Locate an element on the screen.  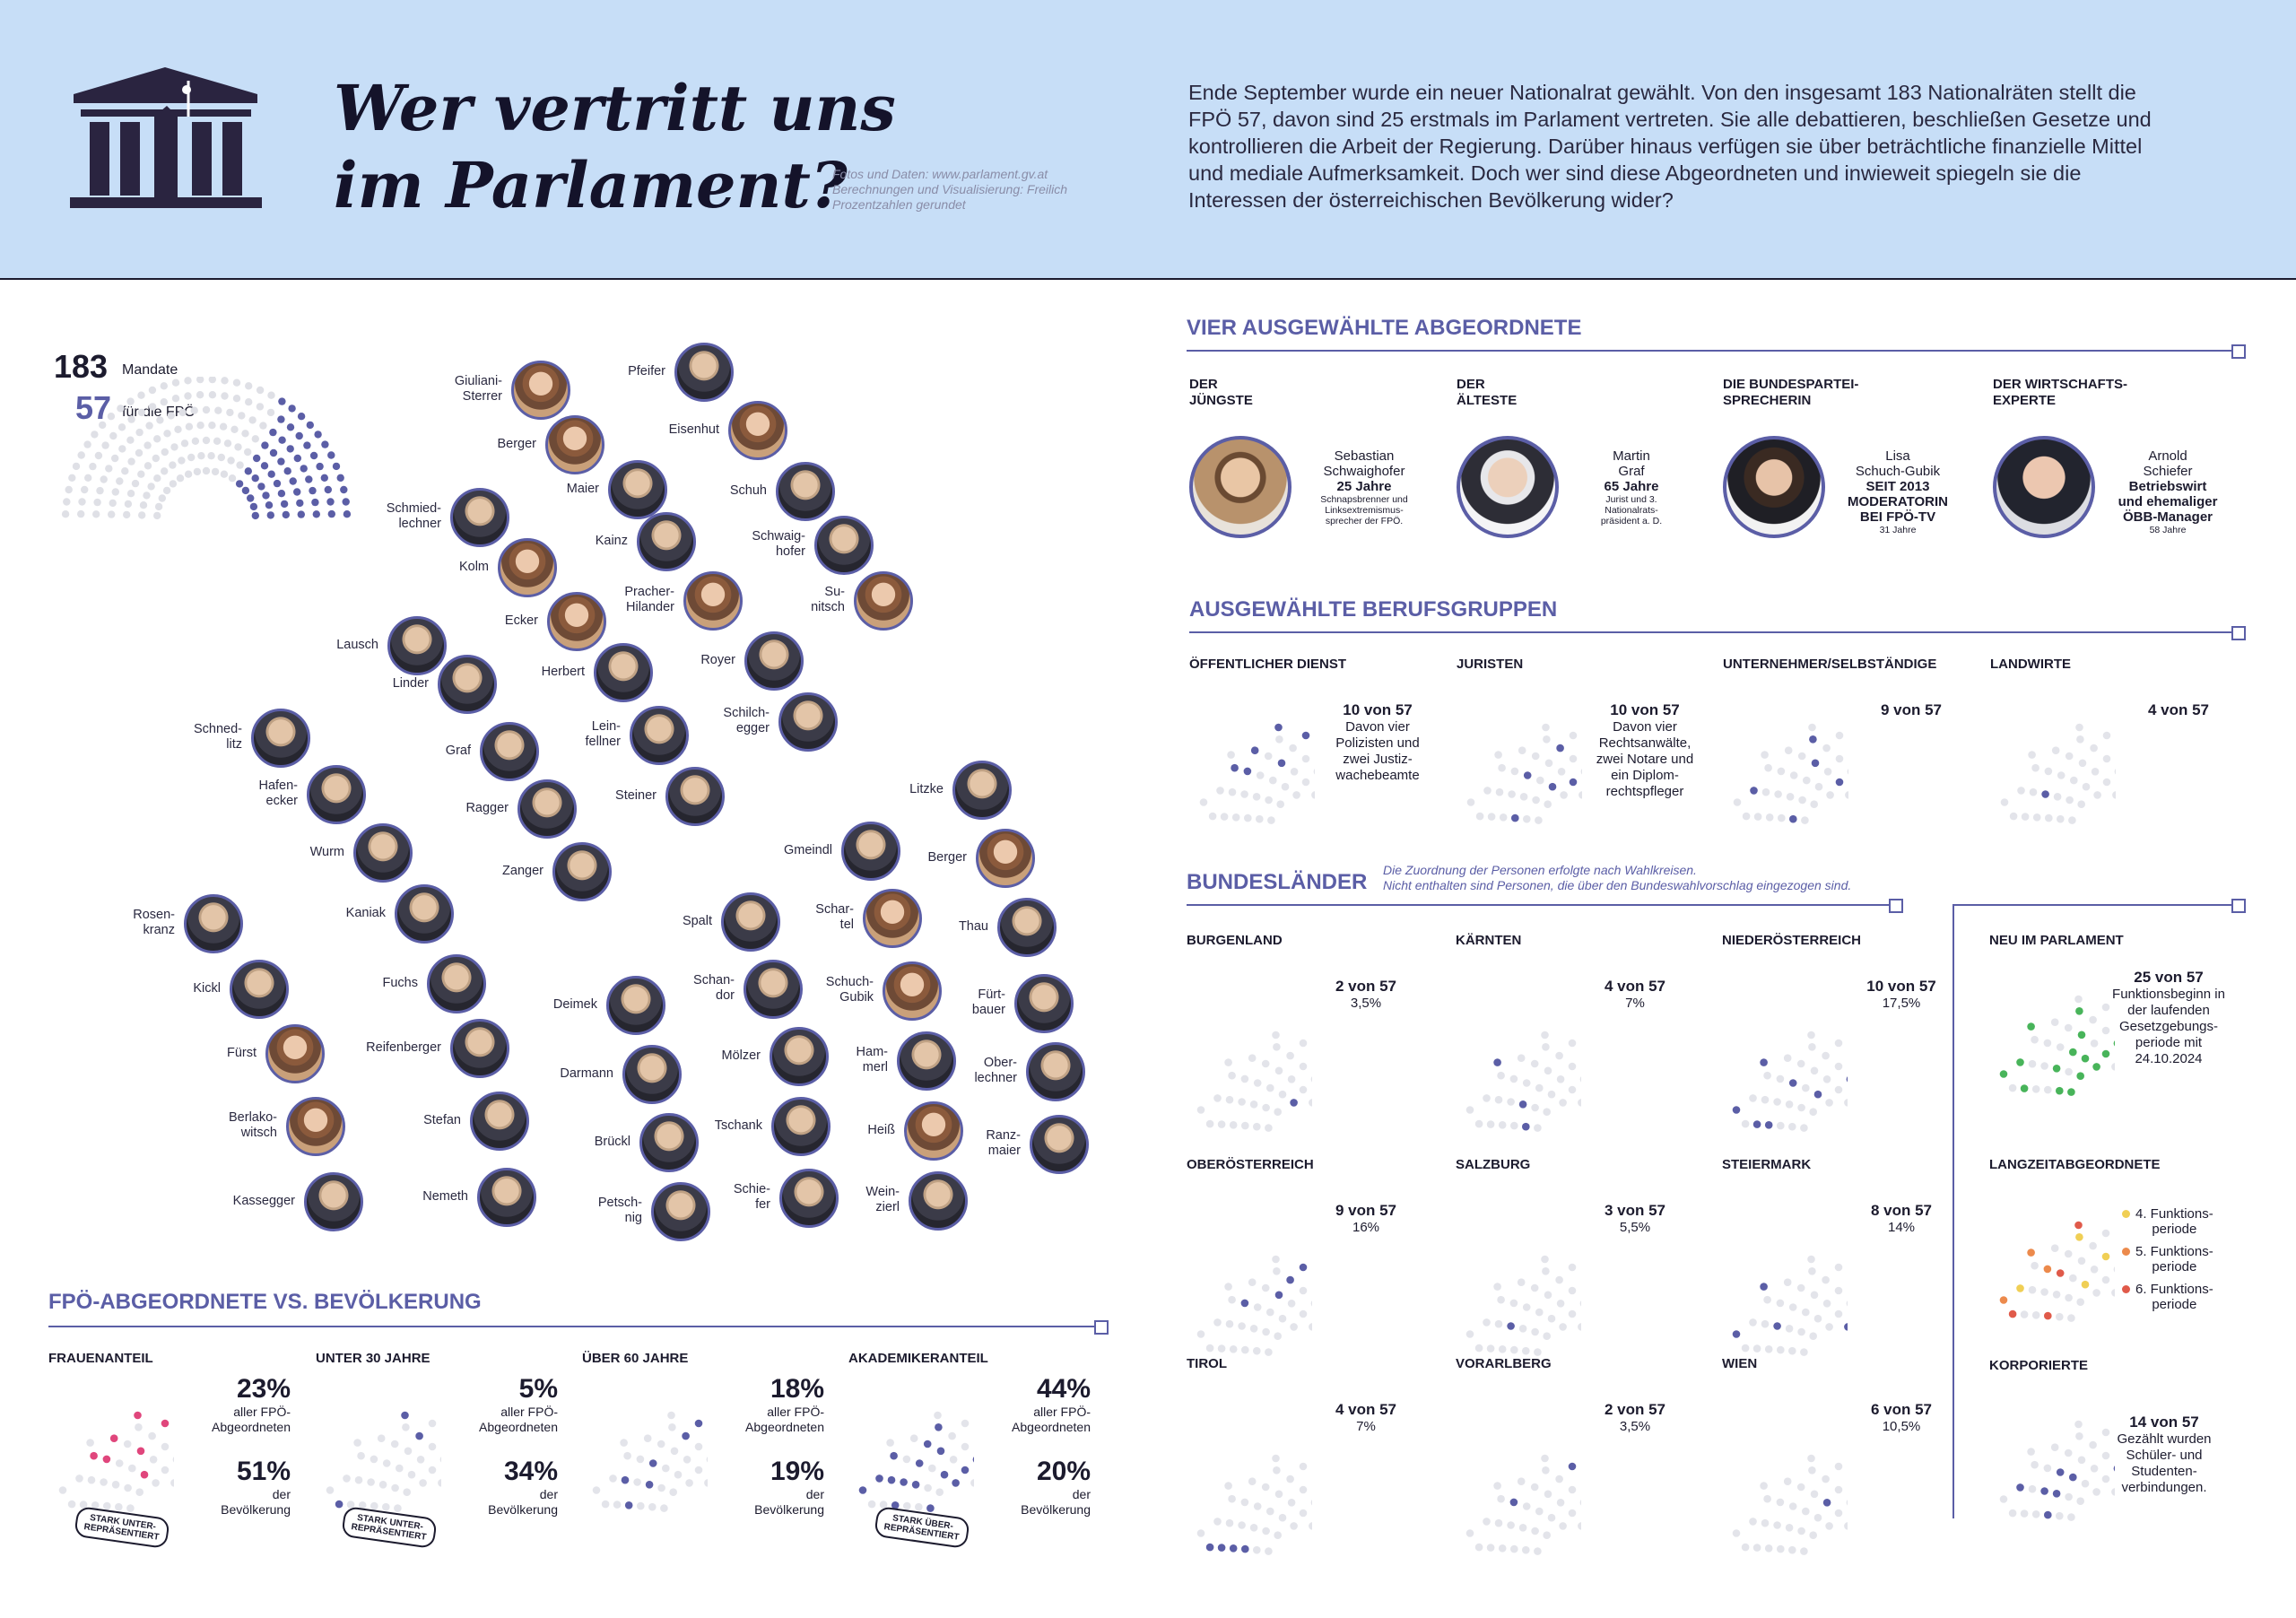
beruf-count: 10 von 57 is located at coordinates (1378, 709).